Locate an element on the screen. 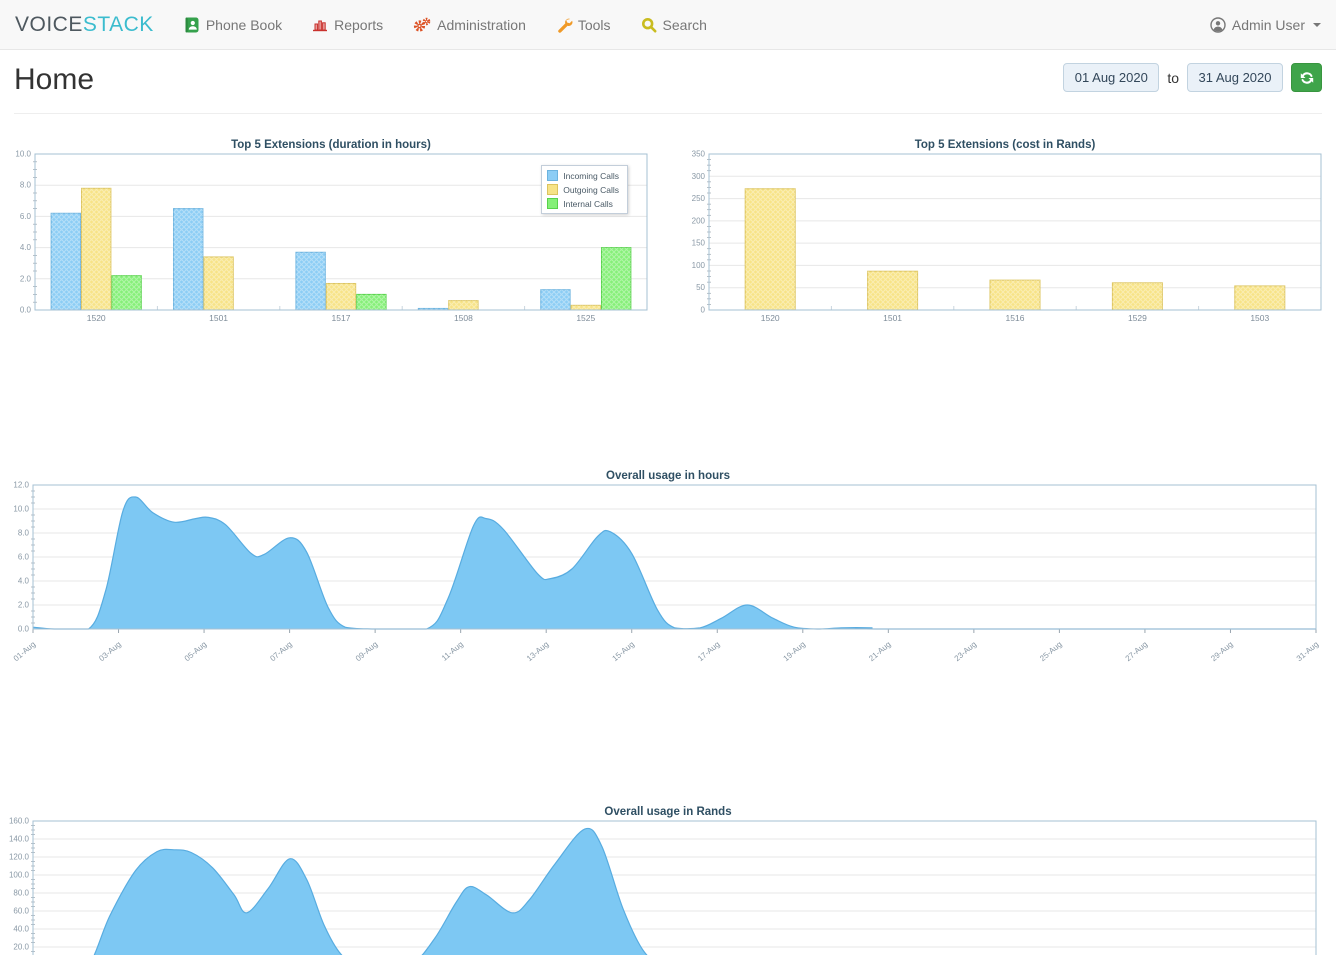  svg-text: 17-Aug is located at coordinates (709, 651).